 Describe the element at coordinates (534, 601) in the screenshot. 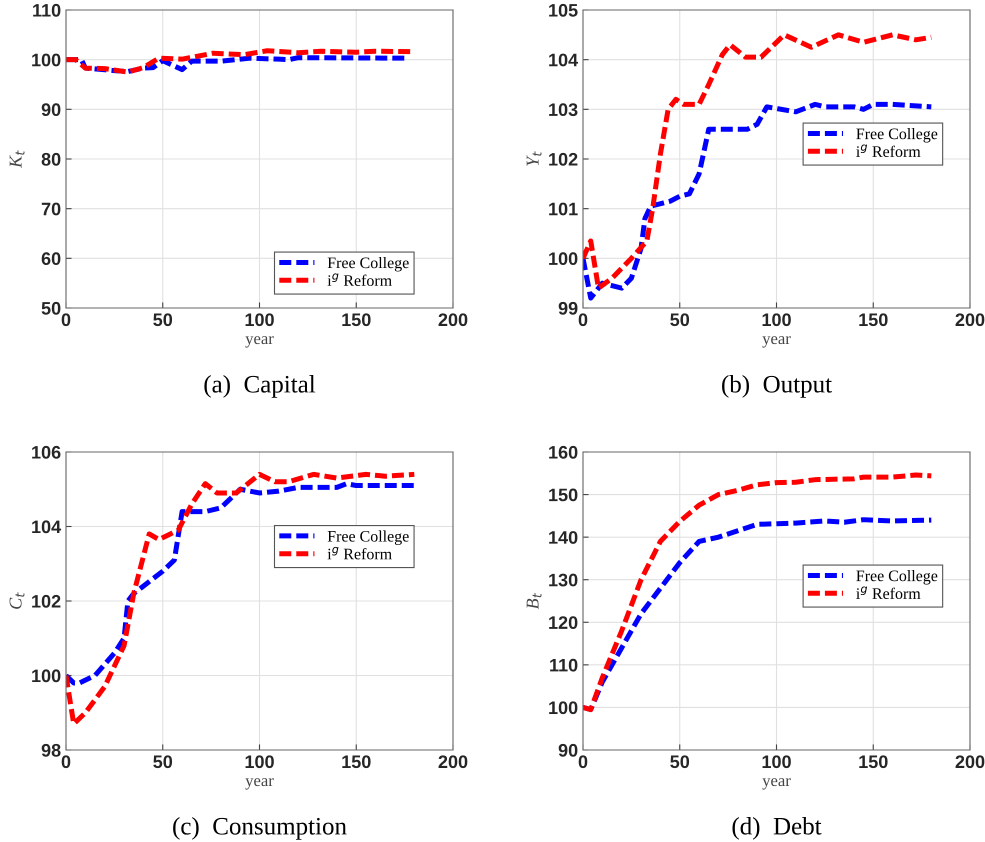

I see `y-axis-title: B$_{t}$` at that location.